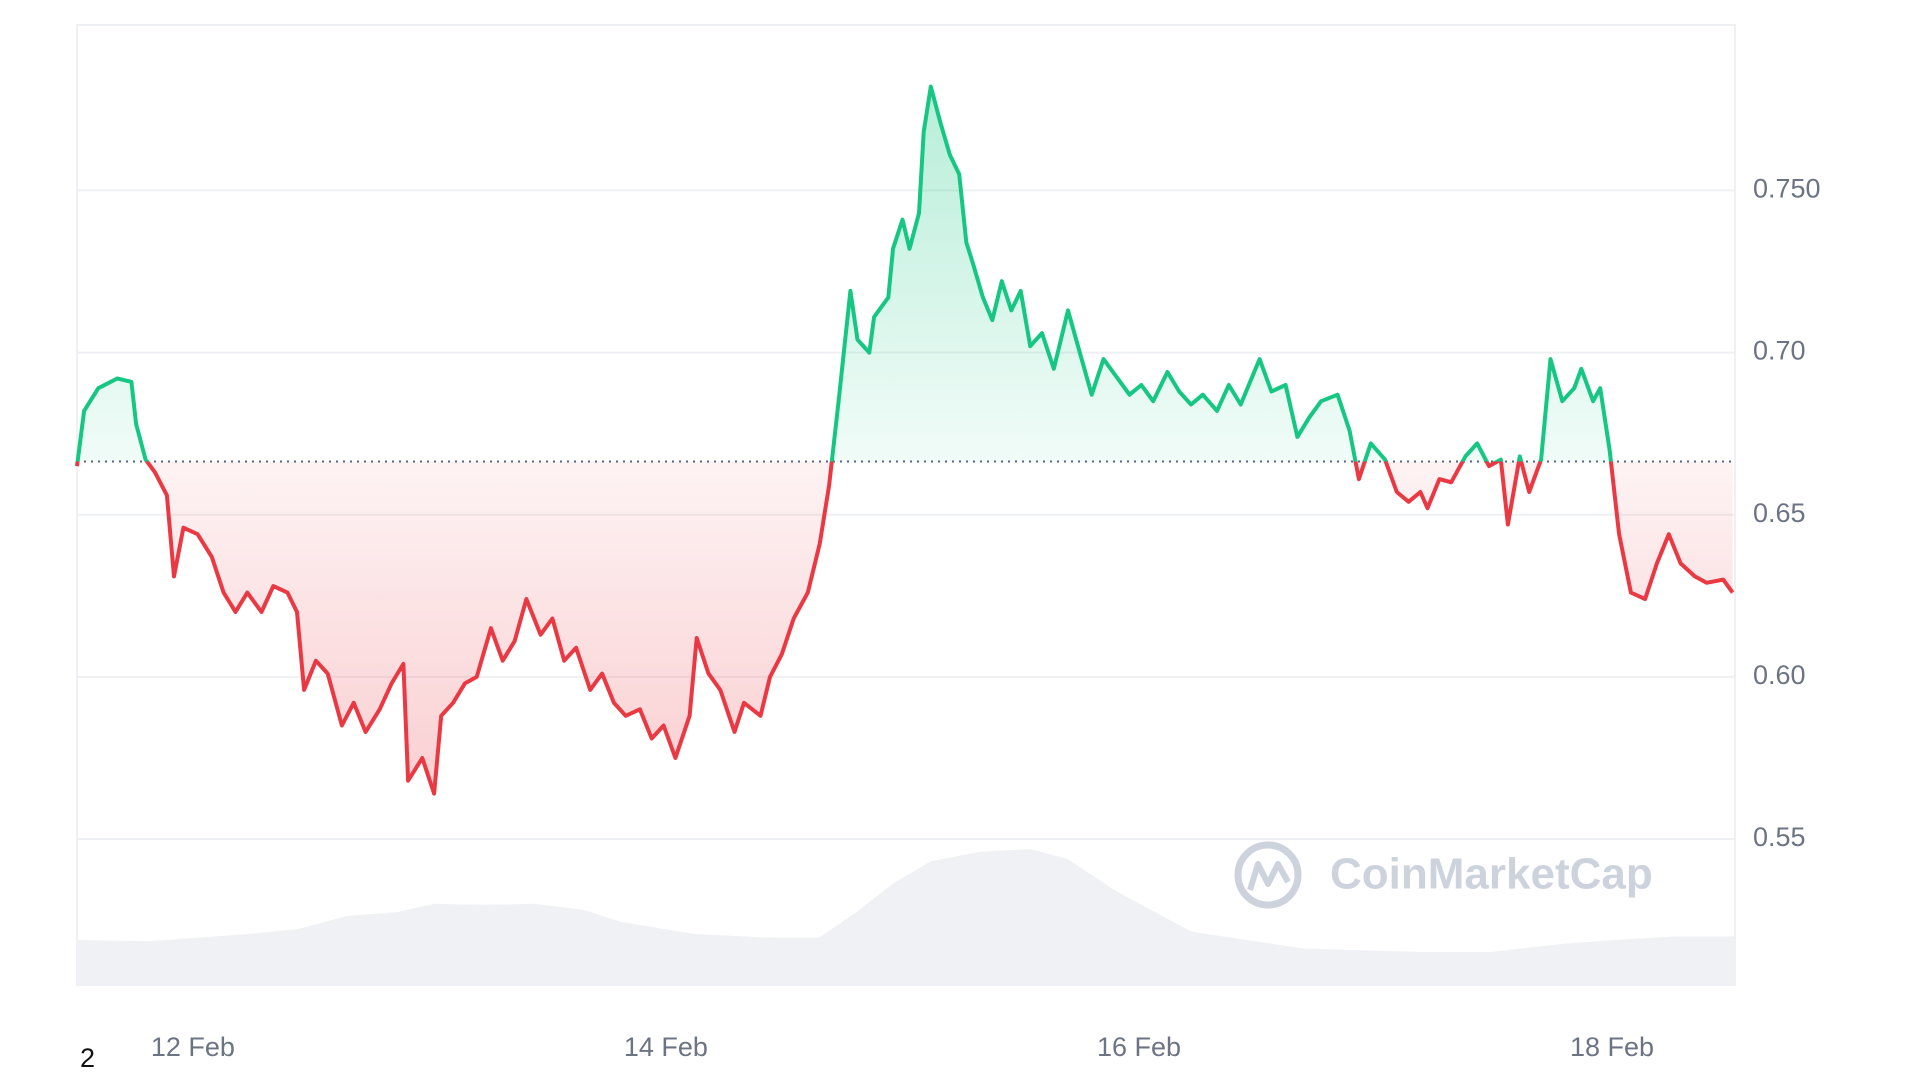 The width and height of the screenshot is (1920, 1080). What do you see at coordinates (1787, 189) in the screenshot?
I see `y-tick-label: 0.750` at bounding box center [1787, 189].